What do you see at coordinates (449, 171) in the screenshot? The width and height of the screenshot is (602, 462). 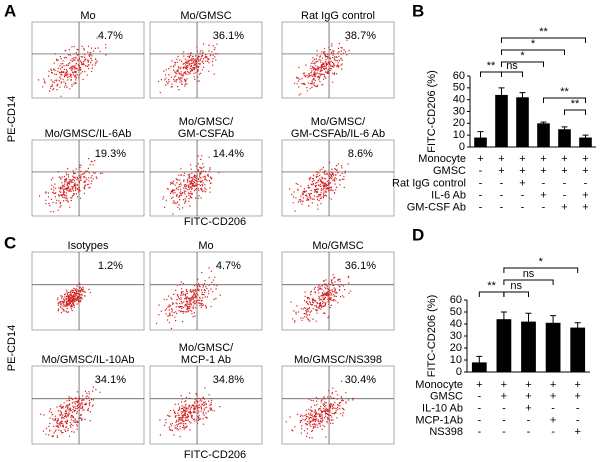 I see `condition-label: GMSC` at bounding box center [449, 171].